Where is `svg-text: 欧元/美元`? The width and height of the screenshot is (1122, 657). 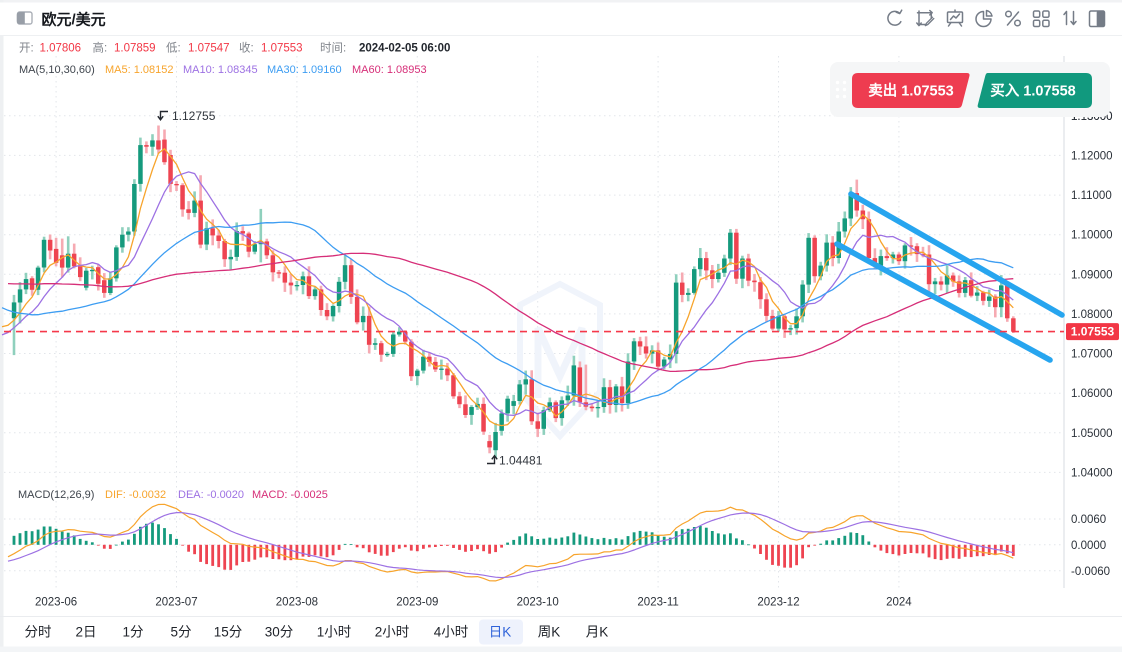 svg-text: 欧元/美元 is located at coordinates (74, 20).